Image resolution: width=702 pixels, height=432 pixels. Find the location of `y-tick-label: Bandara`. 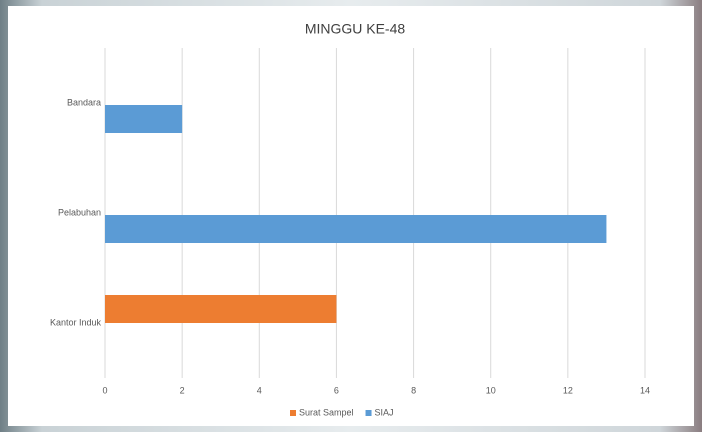

y-tick-label: Bandara is located at coordinates (84, 102).